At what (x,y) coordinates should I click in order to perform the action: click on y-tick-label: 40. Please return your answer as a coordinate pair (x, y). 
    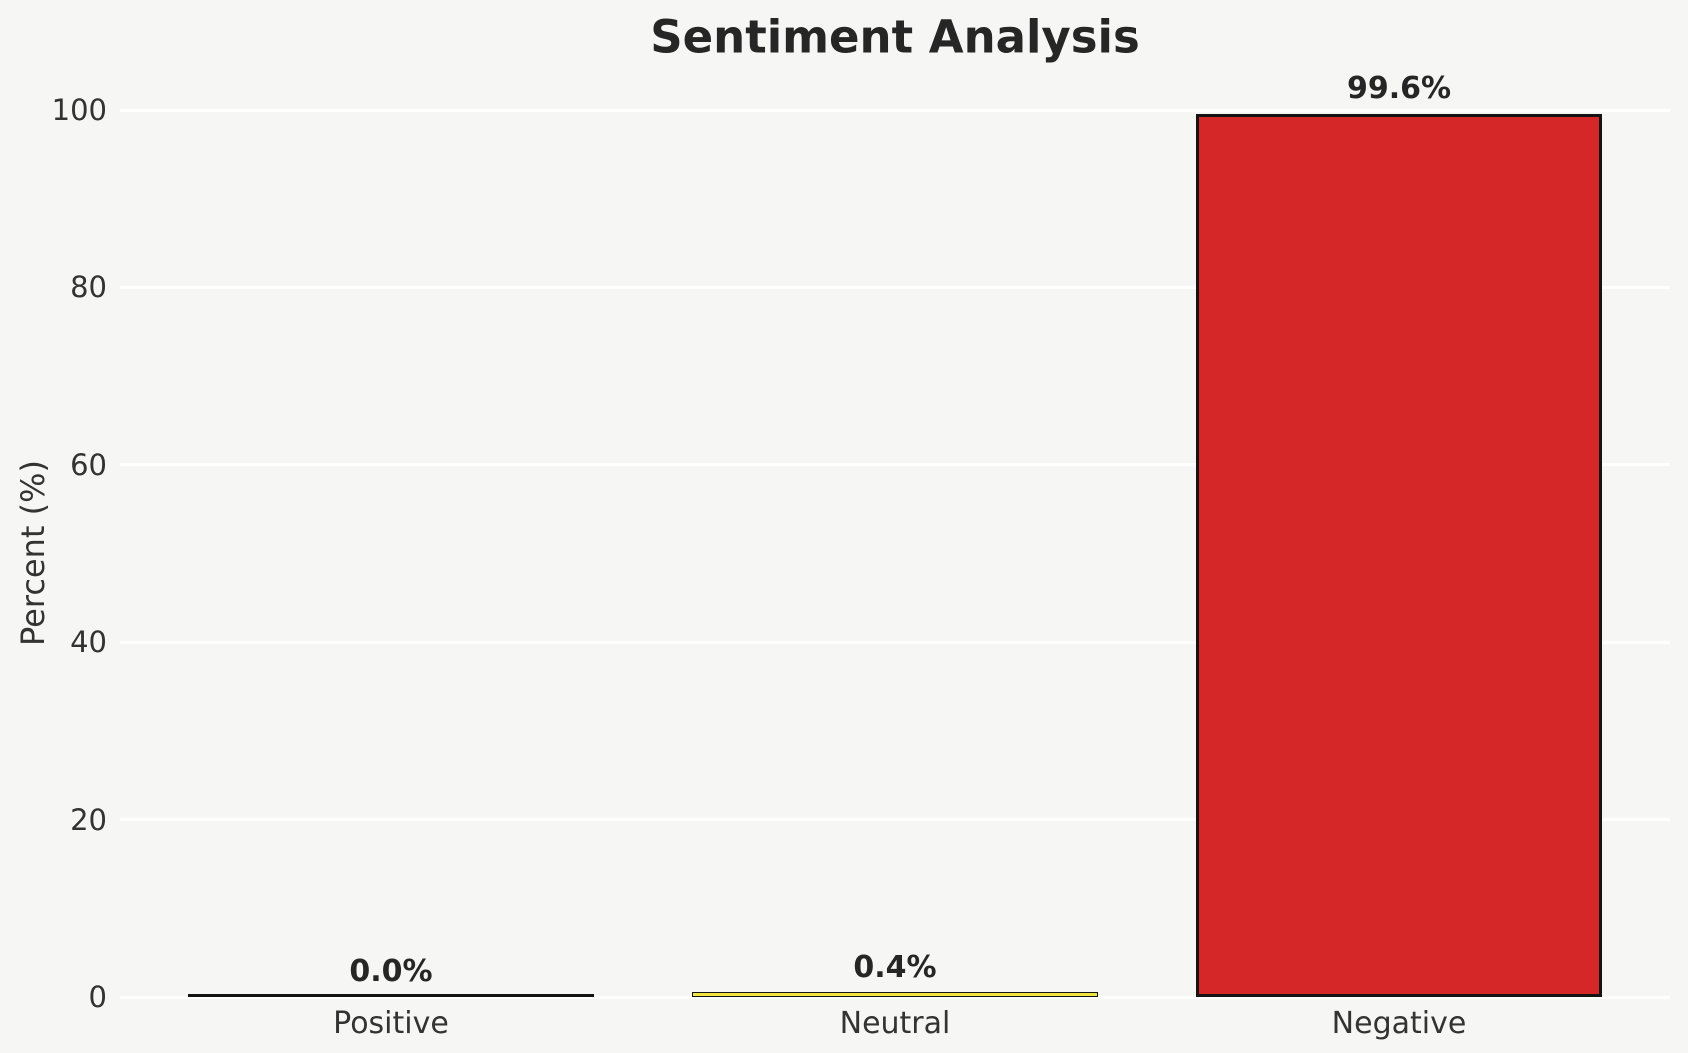
    Looking at the image, I should click on (88, 642).